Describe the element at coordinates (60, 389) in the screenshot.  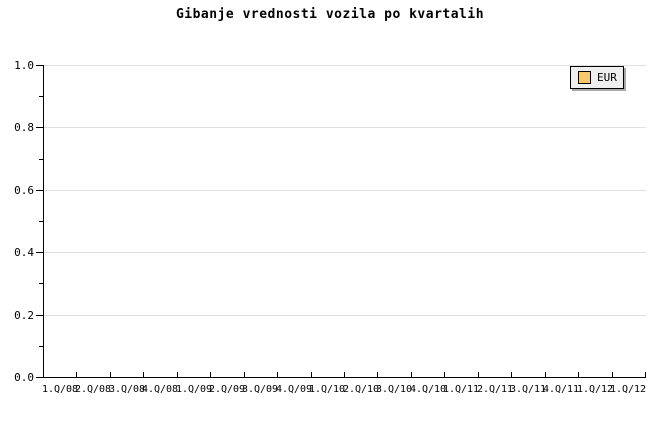
I see `x-tick-label: 1.Q/08` at that location.